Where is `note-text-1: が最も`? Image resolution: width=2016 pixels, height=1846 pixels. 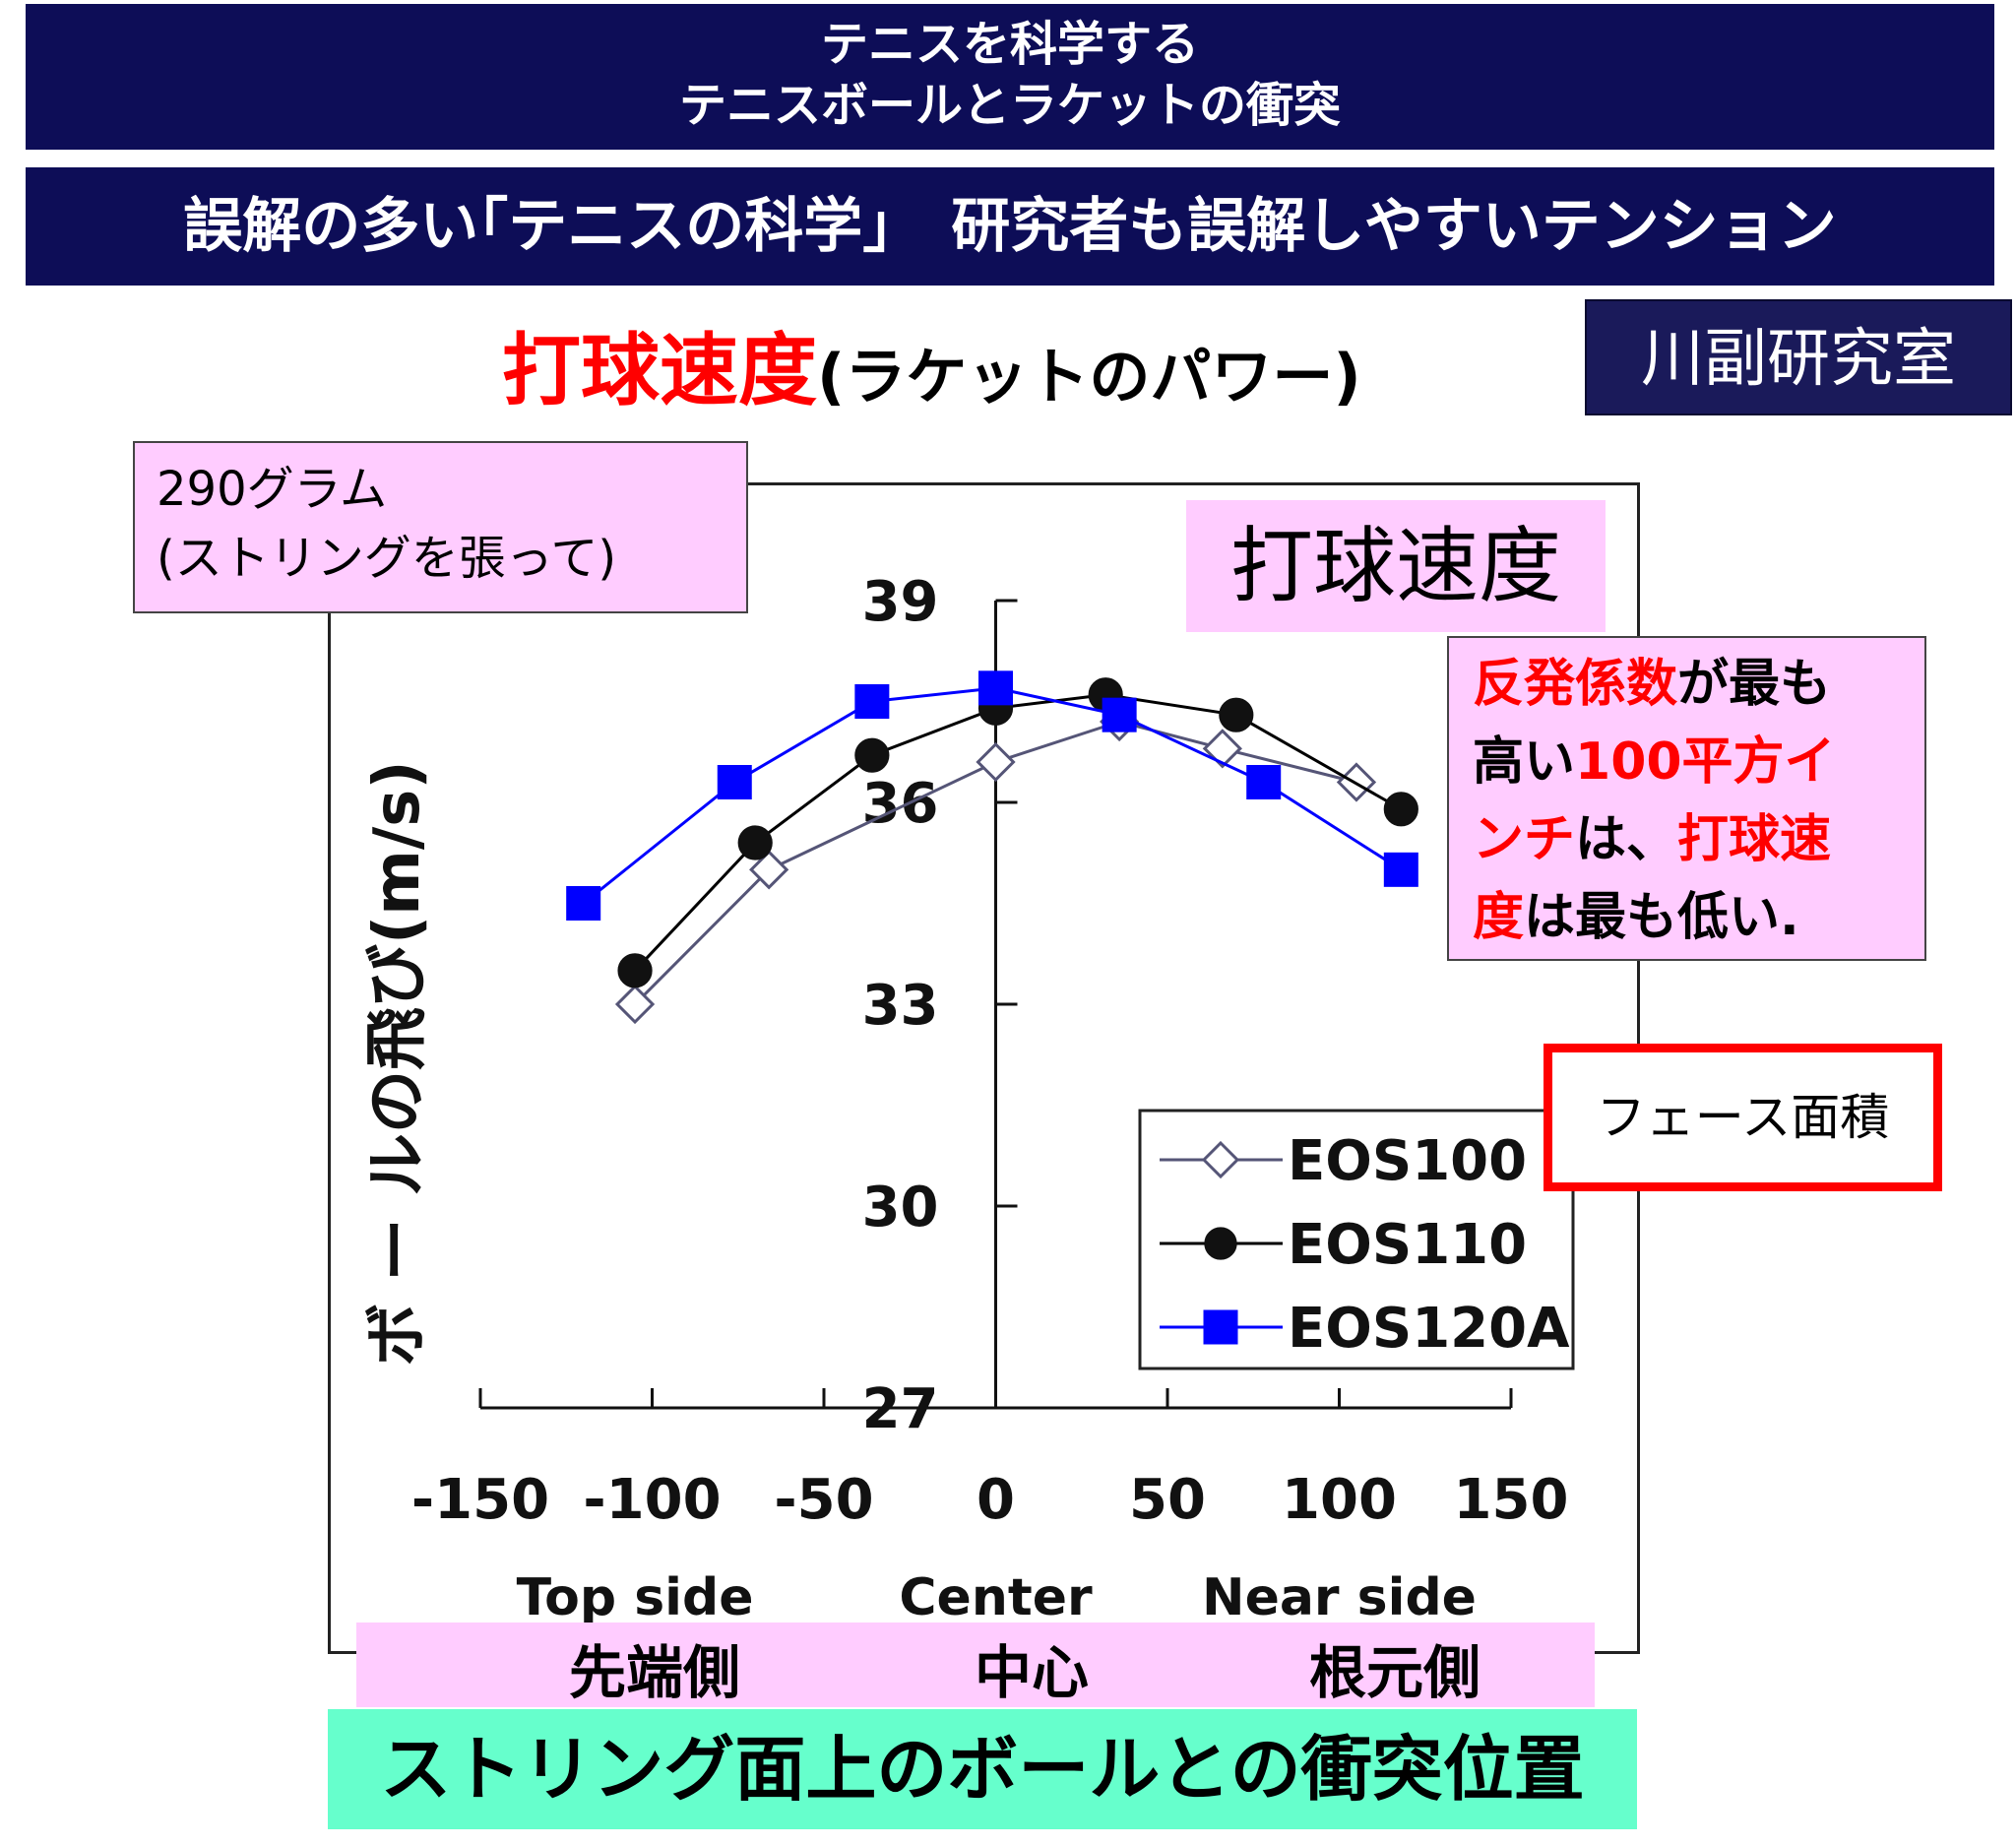
note-text-1: が最も is located at coordinates (1754, 684).